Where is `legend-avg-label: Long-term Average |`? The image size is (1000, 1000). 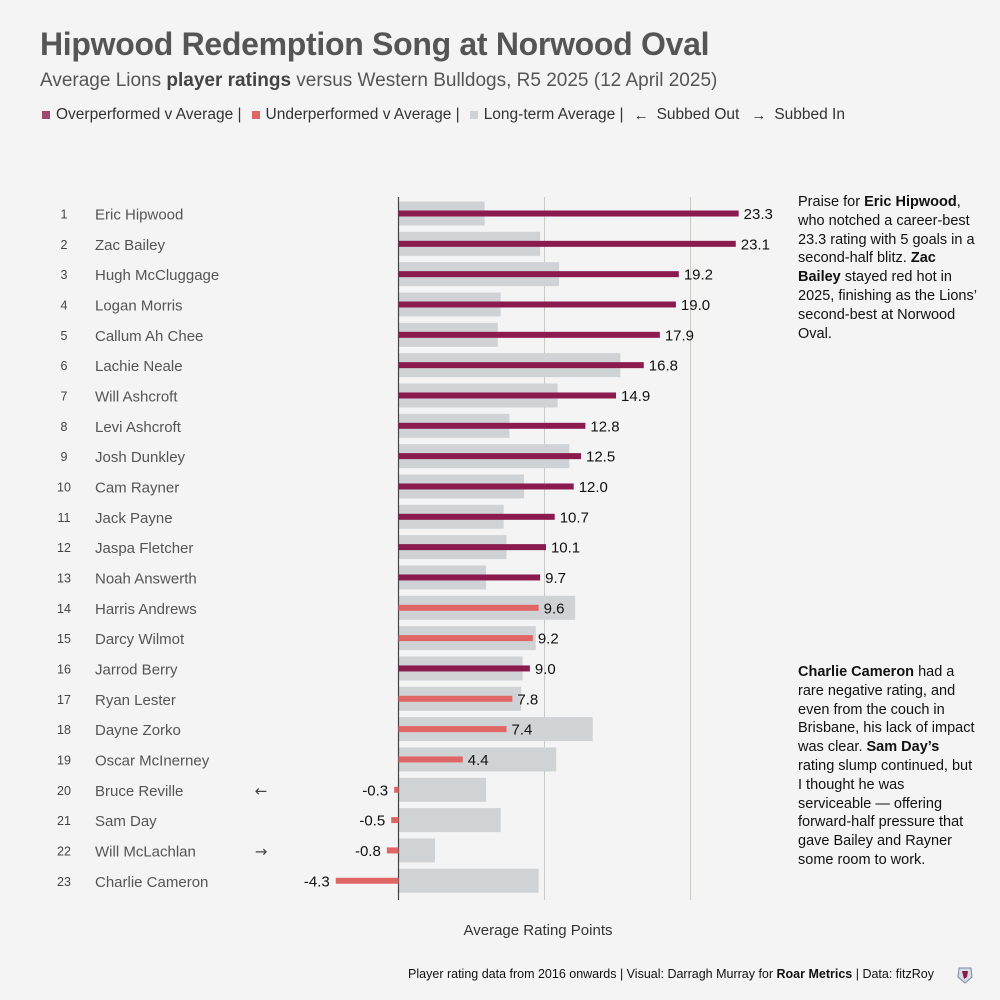
legend-avg-label: Long-term Average | is located at coordinates (553, 114).